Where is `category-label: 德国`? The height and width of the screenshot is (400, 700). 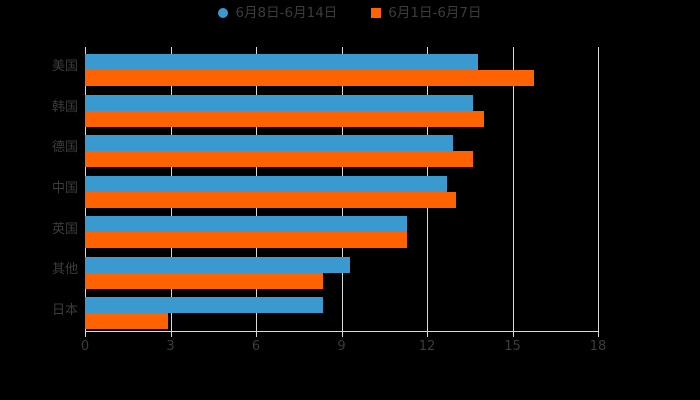 category-label: 德国 is located at coordinates (64, 148).